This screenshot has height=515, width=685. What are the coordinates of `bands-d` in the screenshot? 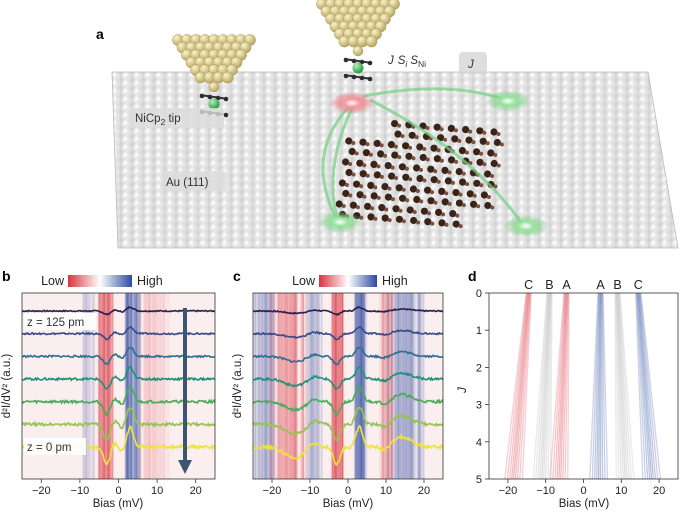 It's located at (582, 386).